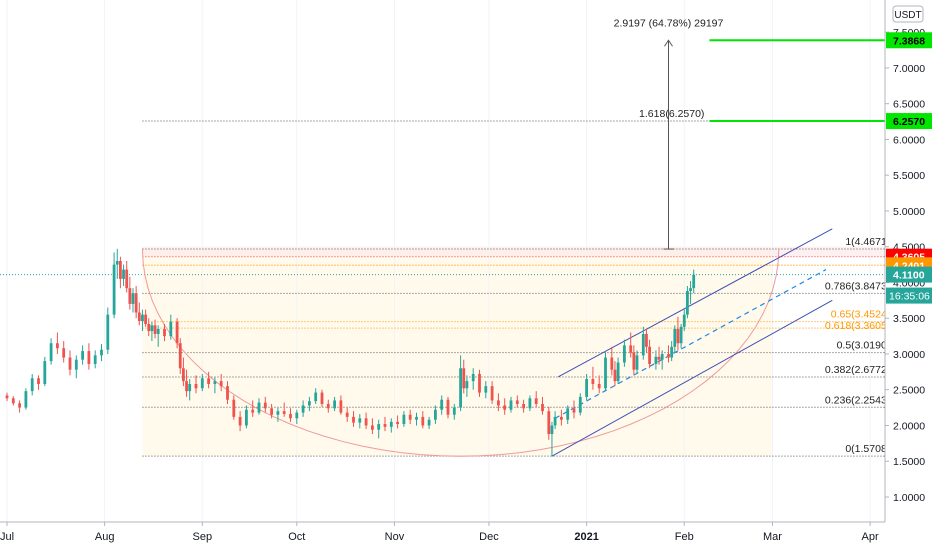  Describe the element at coordinates (908, 14) in the screenshot. I see `currency-badge` at that location.